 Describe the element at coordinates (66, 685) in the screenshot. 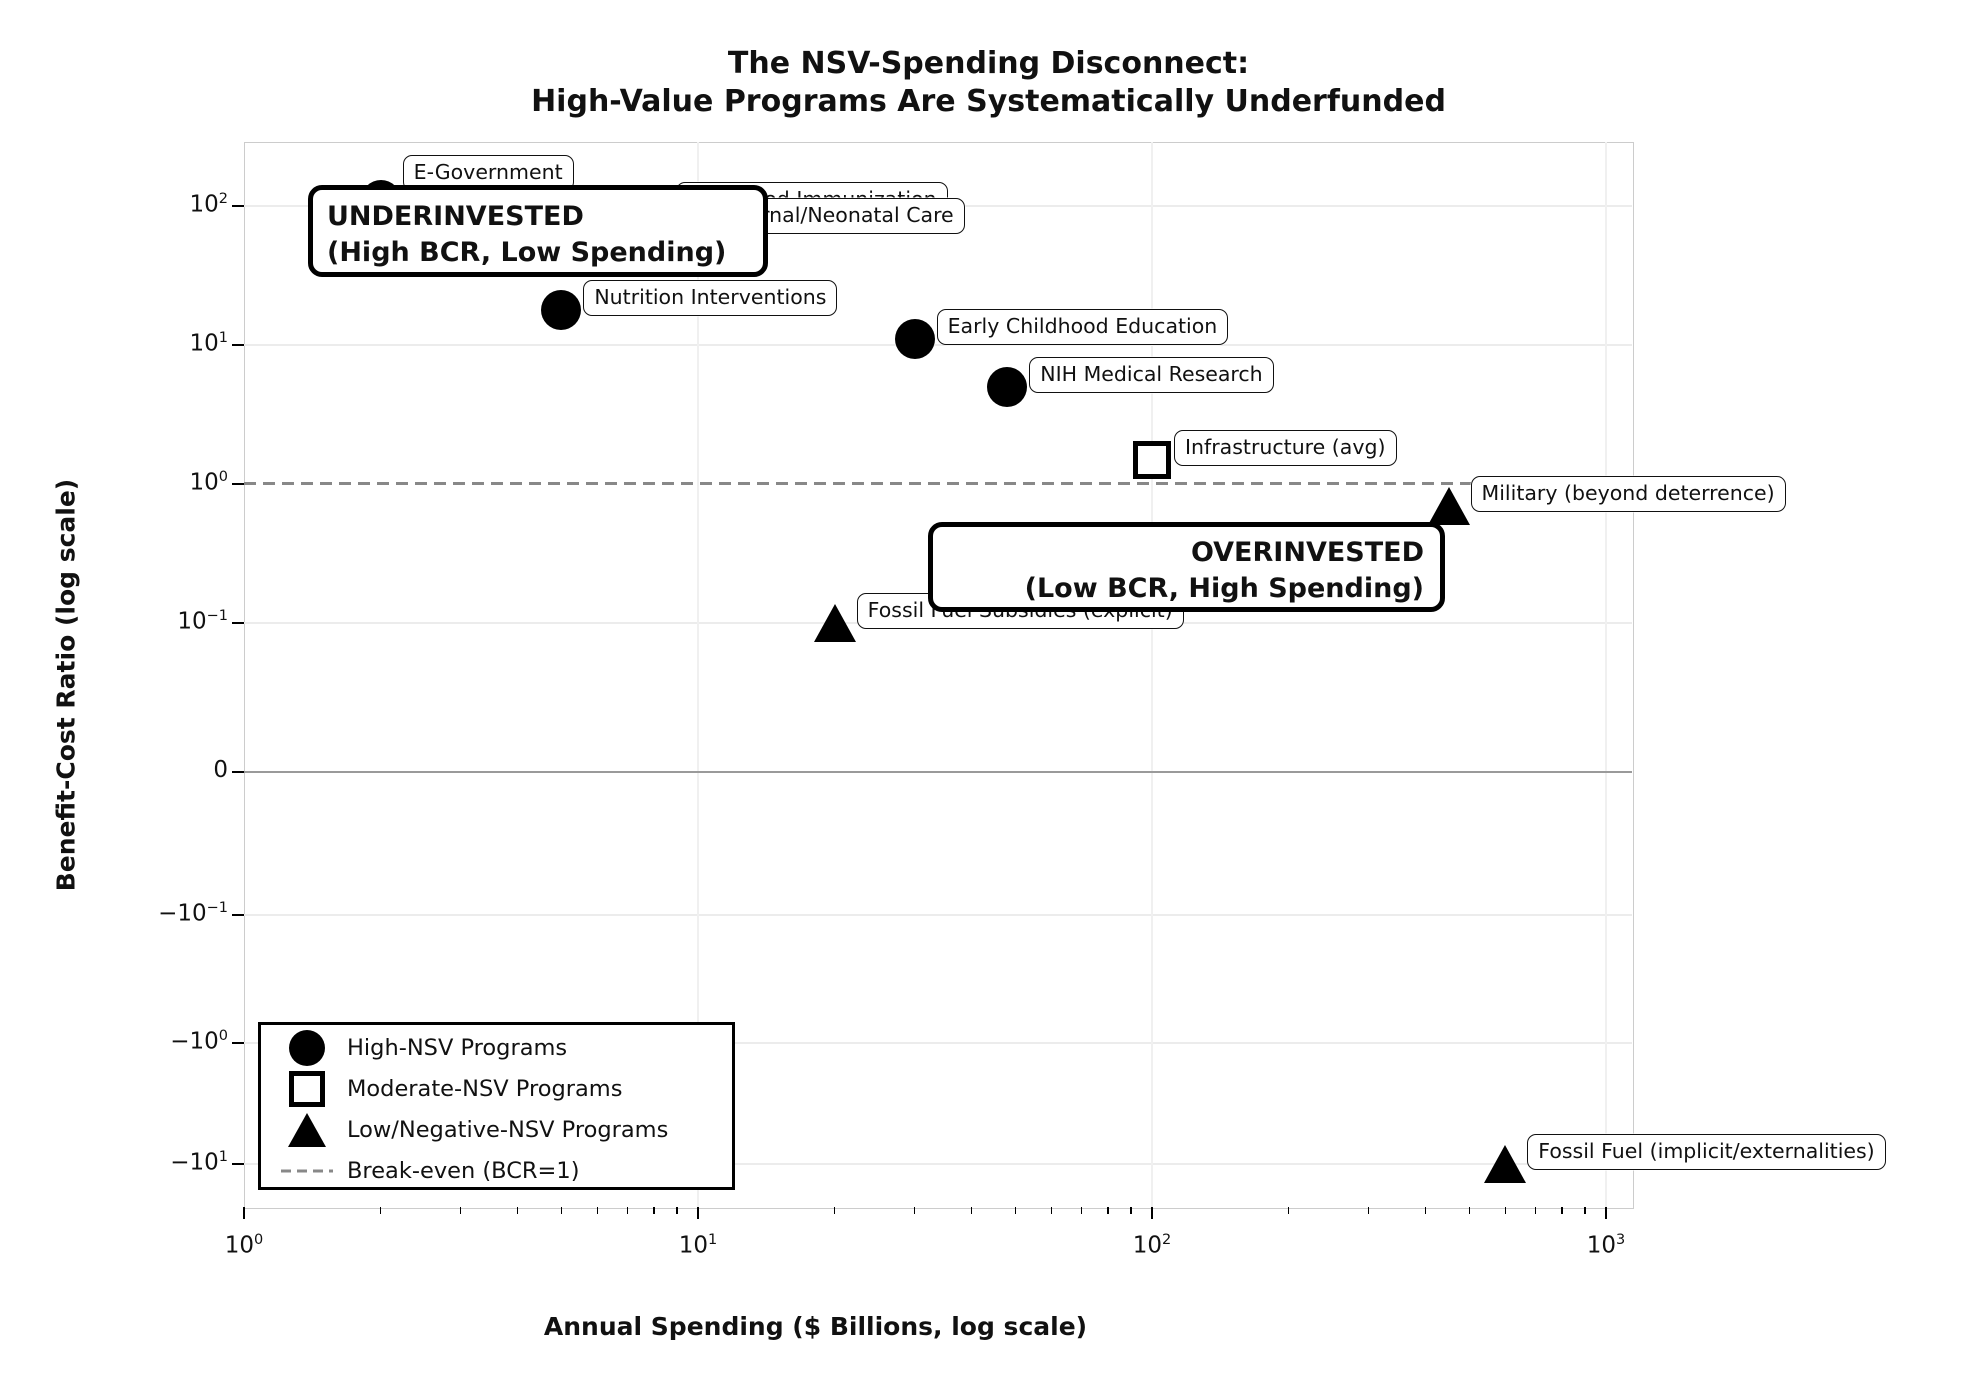

I see `y-axis-label: Benefit-Cost Ratio (log scale)` at that location.